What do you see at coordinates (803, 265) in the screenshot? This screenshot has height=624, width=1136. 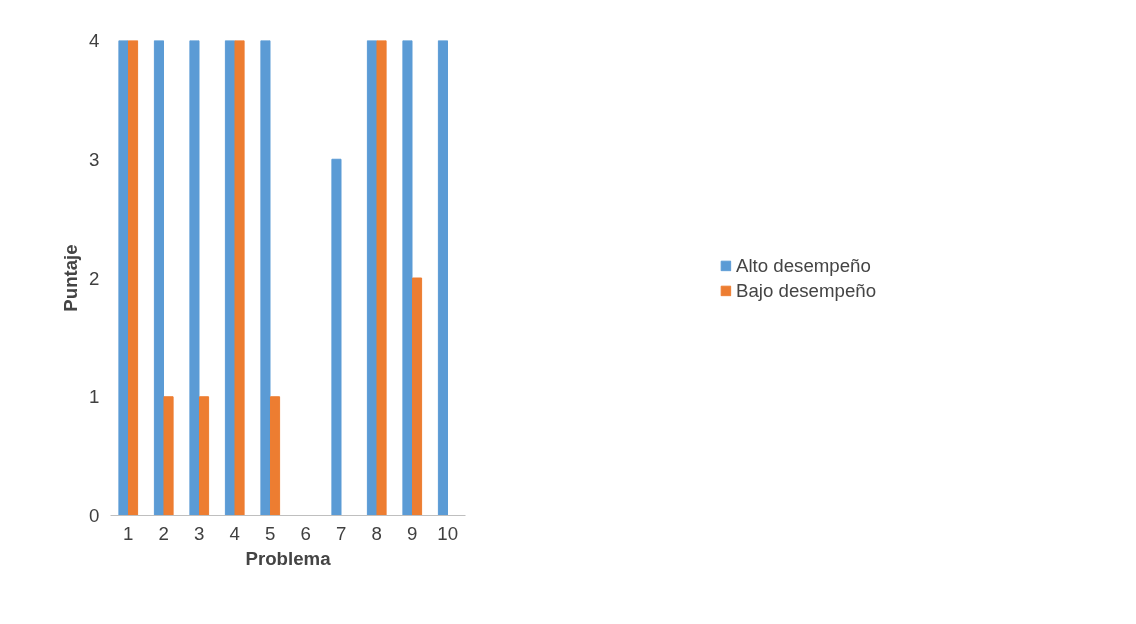 I see `legend-label: Alto desempeño` at bounding box center [803, 265].